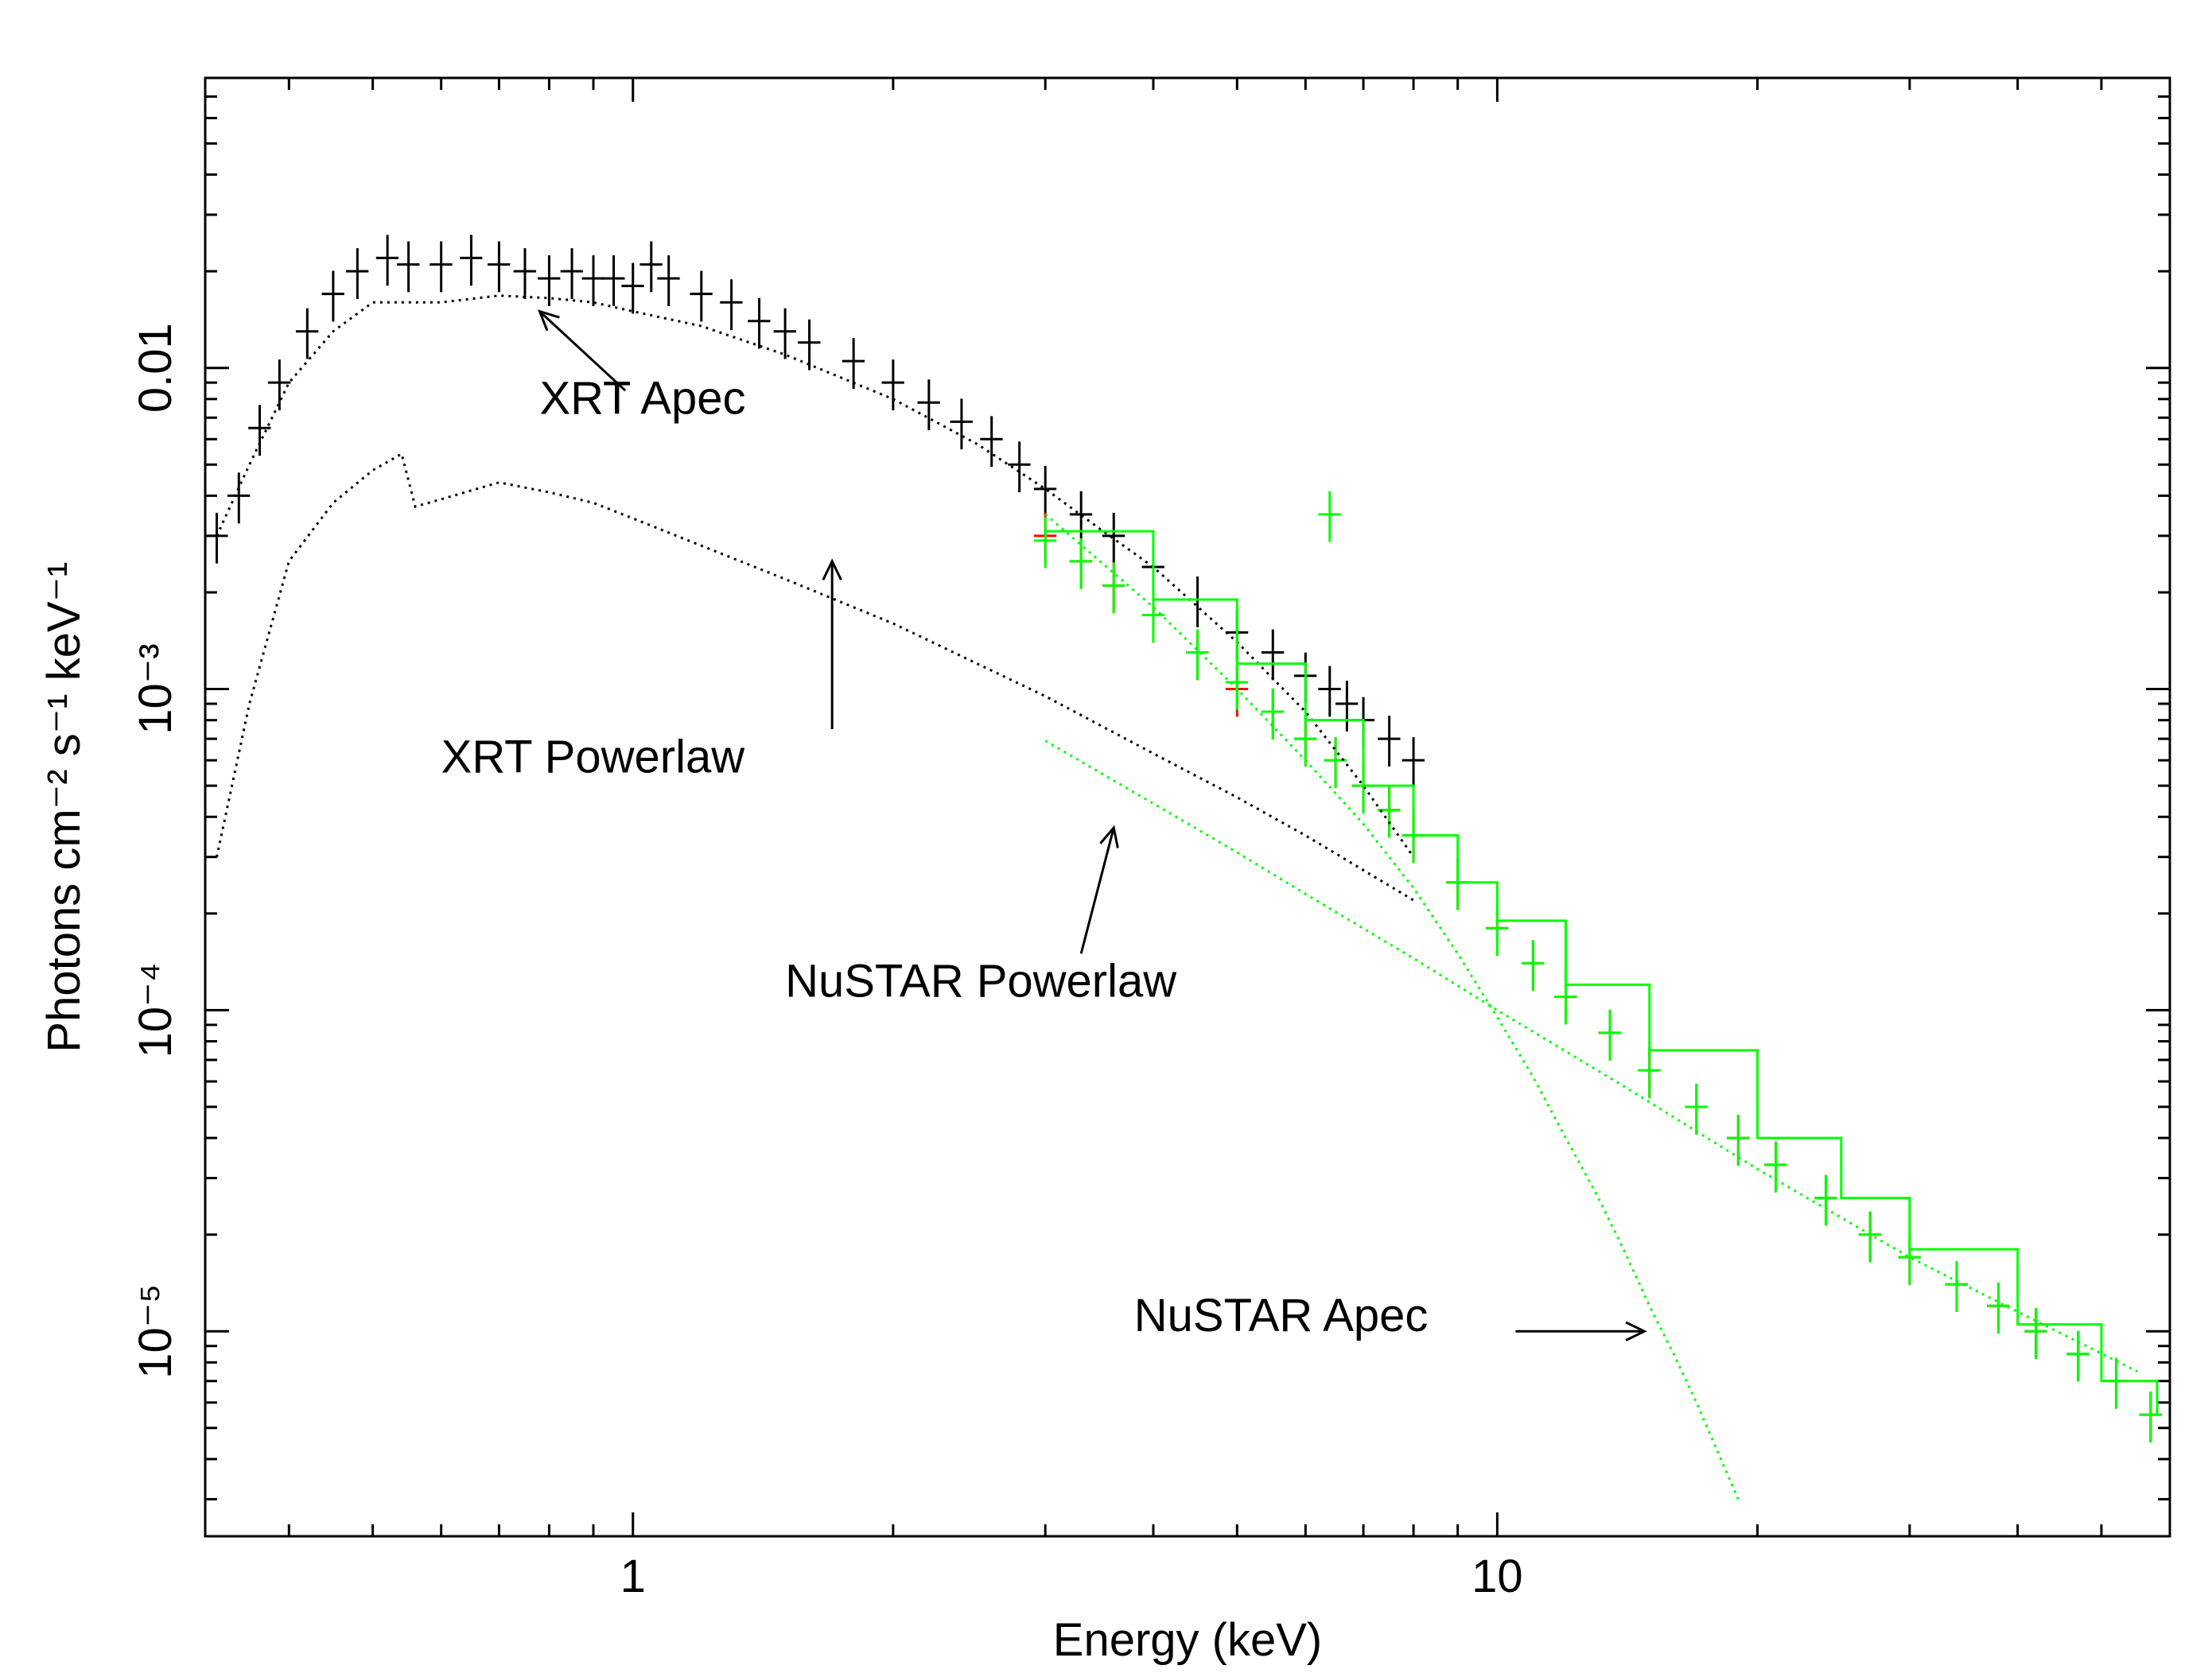 This screenshot has width=2212, height=1677. Describe the element at coordinates (981, 981) in the screenshot. I see `nustar-powerlaw-label: NuSTAR Powerlaw` at that location.